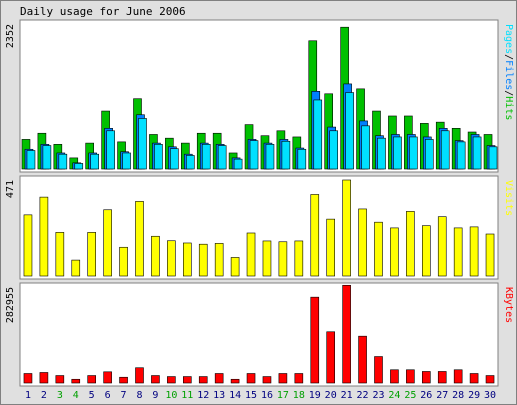  Describe the element at coordinates (490, 395) in the screenshot. I see `x-tick-label-day-30: 30` at that location.